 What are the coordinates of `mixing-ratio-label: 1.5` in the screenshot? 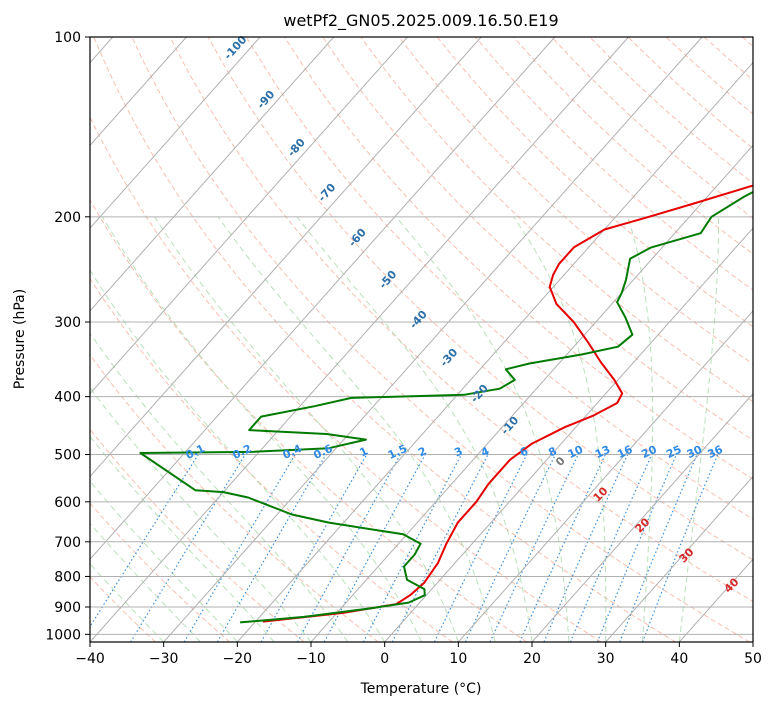 It's located at (397, 452).